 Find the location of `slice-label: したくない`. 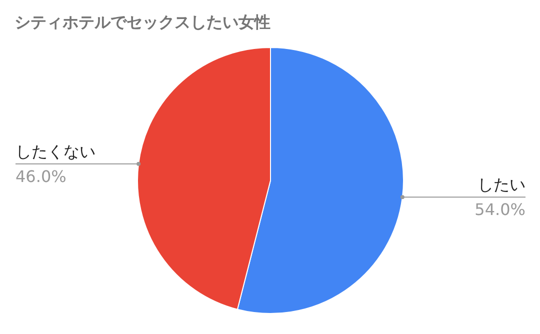

slice-label: したくない is located at coordinates (56, 151).